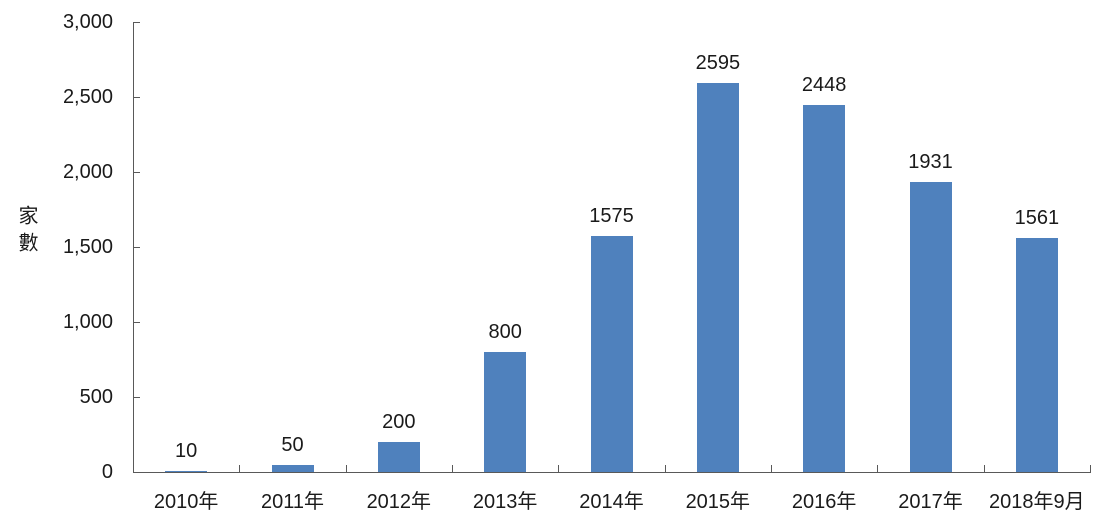 This screenshot has width=1114, height=532. Describe the element at coordinates (96, 397) in the screenshot. I see `y-tick-label: 500` at that location.